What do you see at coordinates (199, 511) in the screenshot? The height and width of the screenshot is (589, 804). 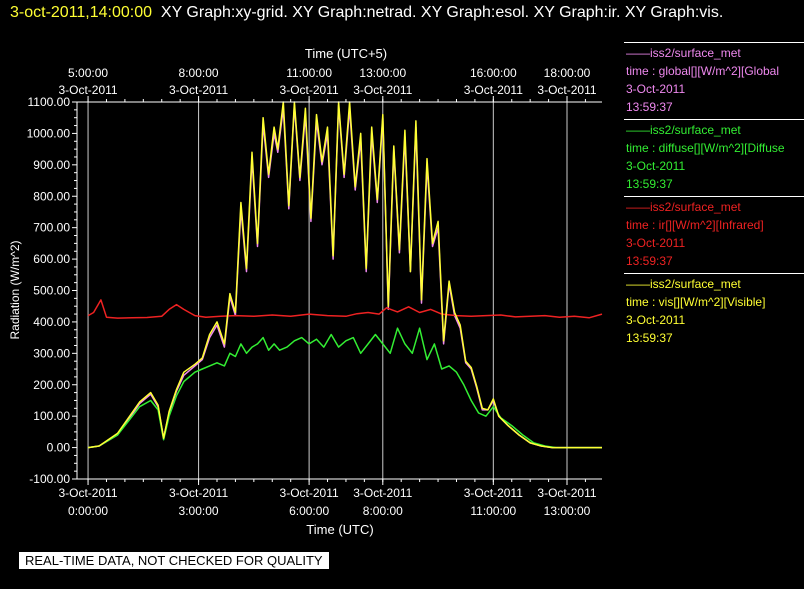 I see `x-tick-time: 3:00:00` at bounding box center [199, 511].